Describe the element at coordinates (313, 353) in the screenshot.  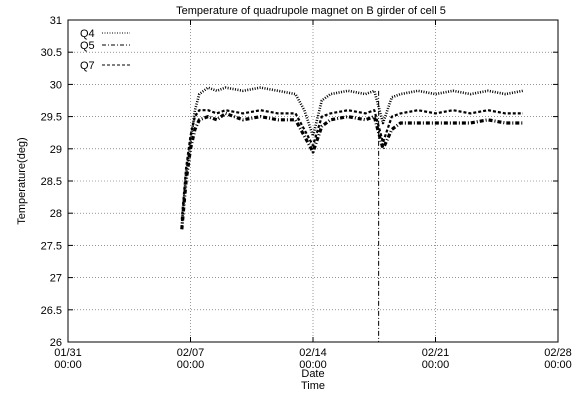
I see `x-tick-label-date: 02/14` at that location.